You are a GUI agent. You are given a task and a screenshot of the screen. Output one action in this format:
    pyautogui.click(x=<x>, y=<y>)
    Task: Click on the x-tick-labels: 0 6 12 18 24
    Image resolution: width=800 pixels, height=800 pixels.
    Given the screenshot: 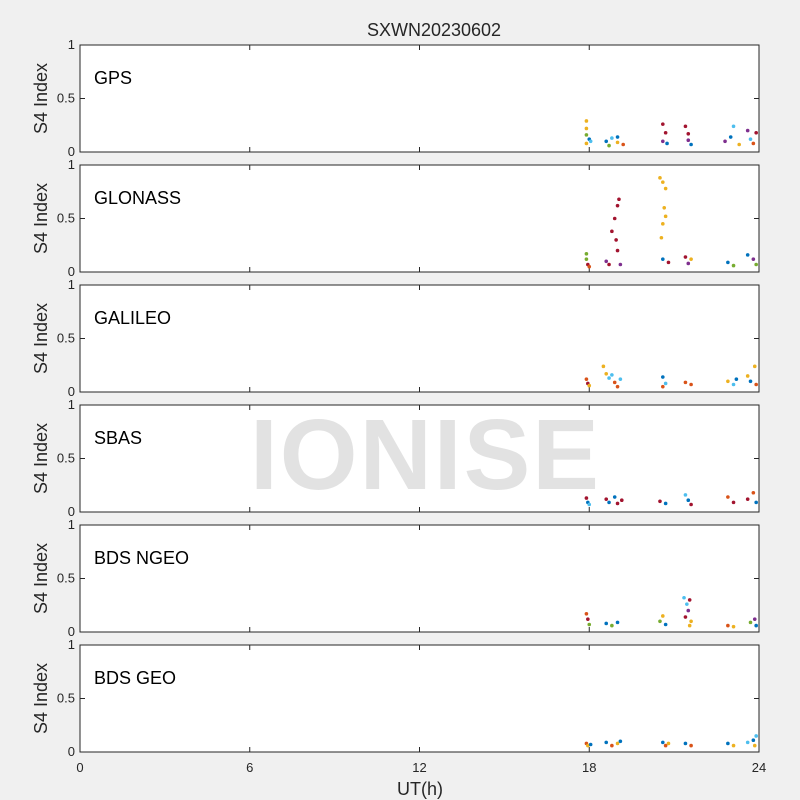 What is the action you would take?
    pyautogui.click(x=421, y=767)
    